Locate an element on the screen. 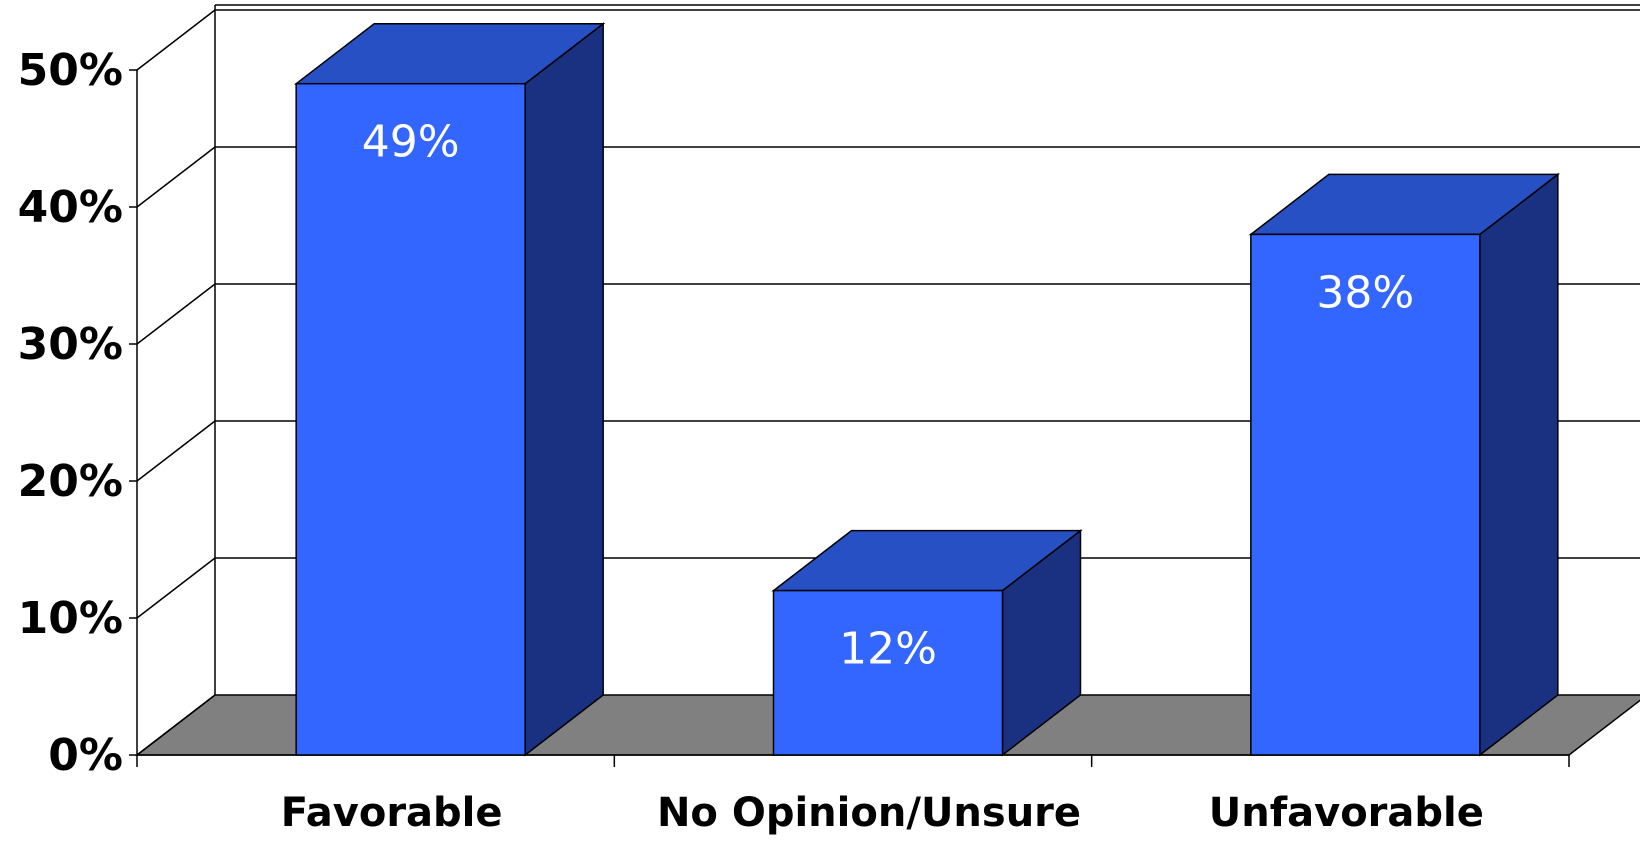 The image size is (1640, 868). x-category-label: No Opinion/Unsure is located at coordinates (869, 813).